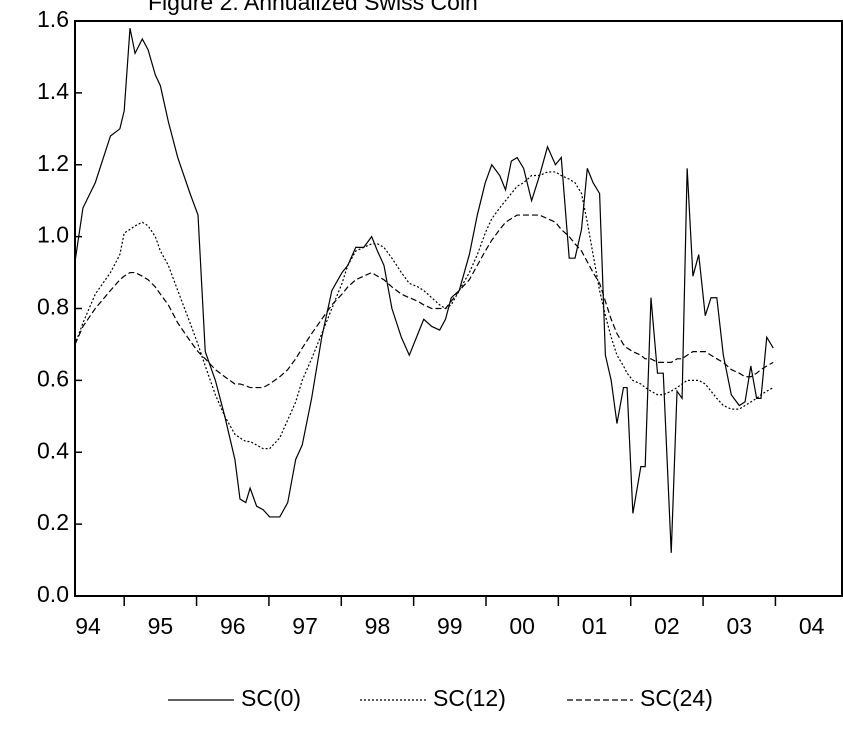 The height and width of the screenshot is (729, 843). Describe the element at coordinates (667, 626) in the screenshot. I see `x-tick-label: 02` at that location.